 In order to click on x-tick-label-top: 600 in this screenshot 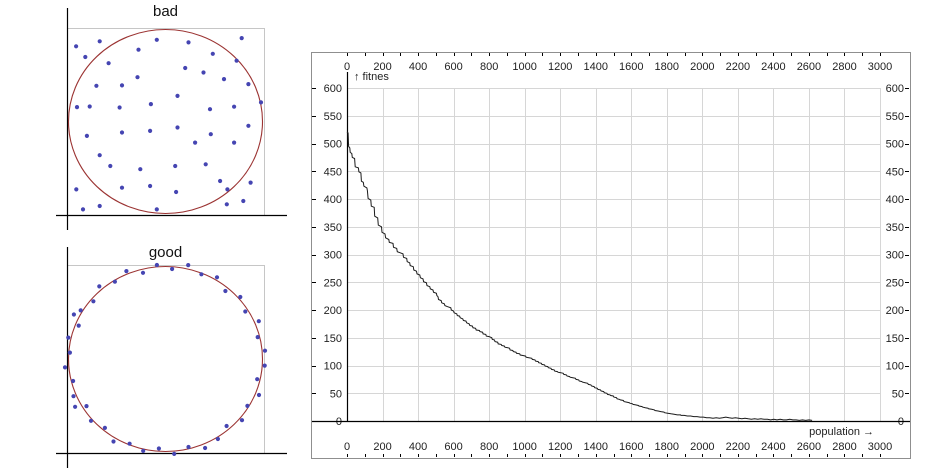, I will do `click(453, 67)`.